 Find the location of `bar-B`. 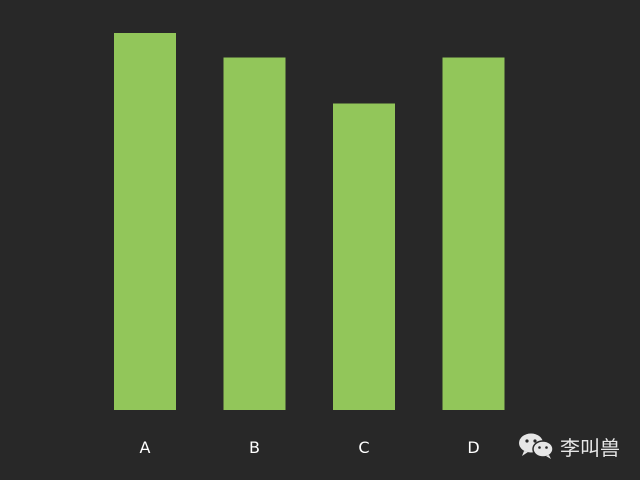

bar-B is located at coordinates (254, 233).